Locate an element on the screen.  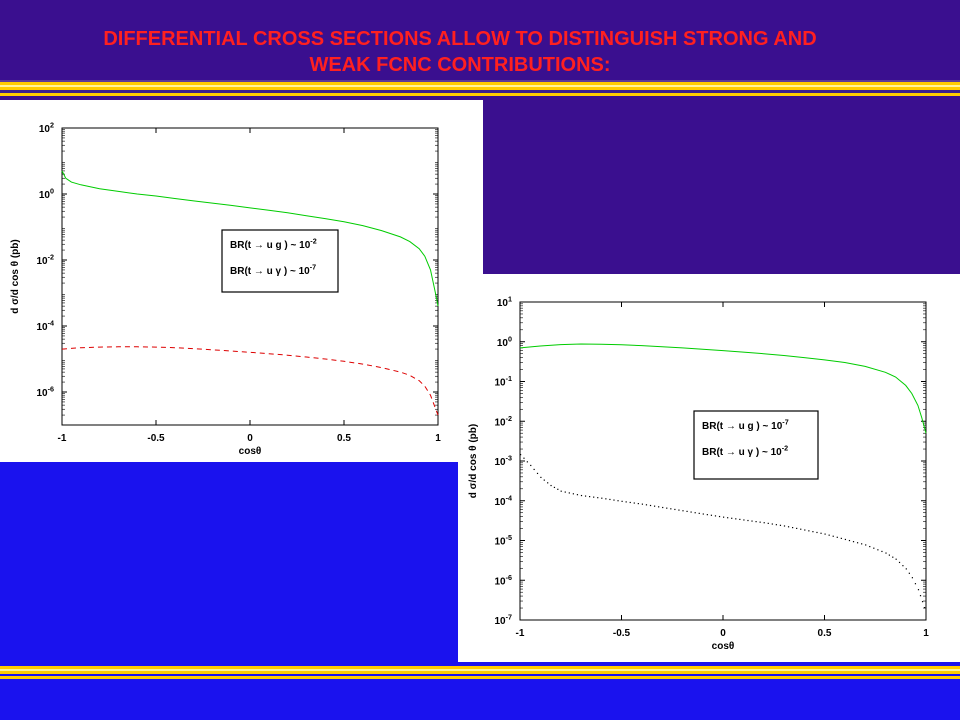
y-tick-label: 10¹ is located at coordinates (504, 302).